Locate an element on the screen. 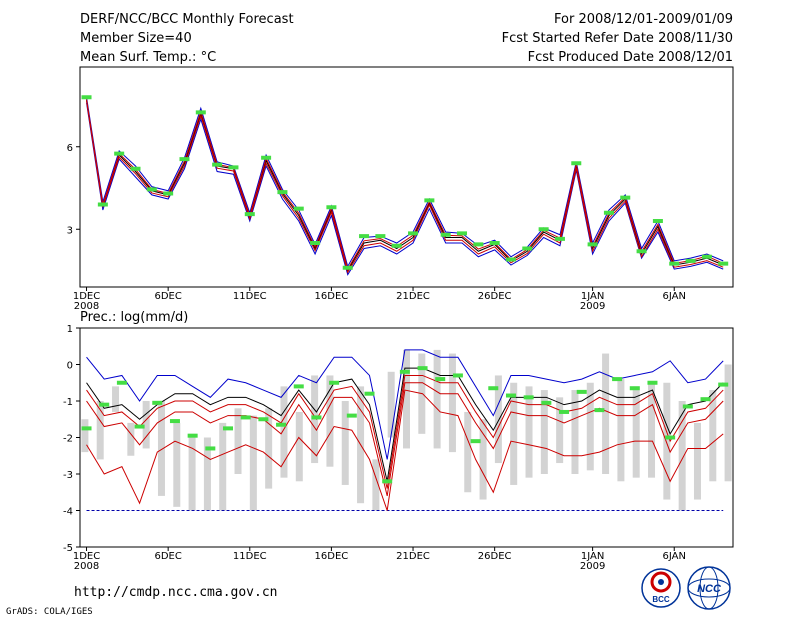 The image size is (800, 618). ncc-logo: NCC is located at coordinates (709, 588).